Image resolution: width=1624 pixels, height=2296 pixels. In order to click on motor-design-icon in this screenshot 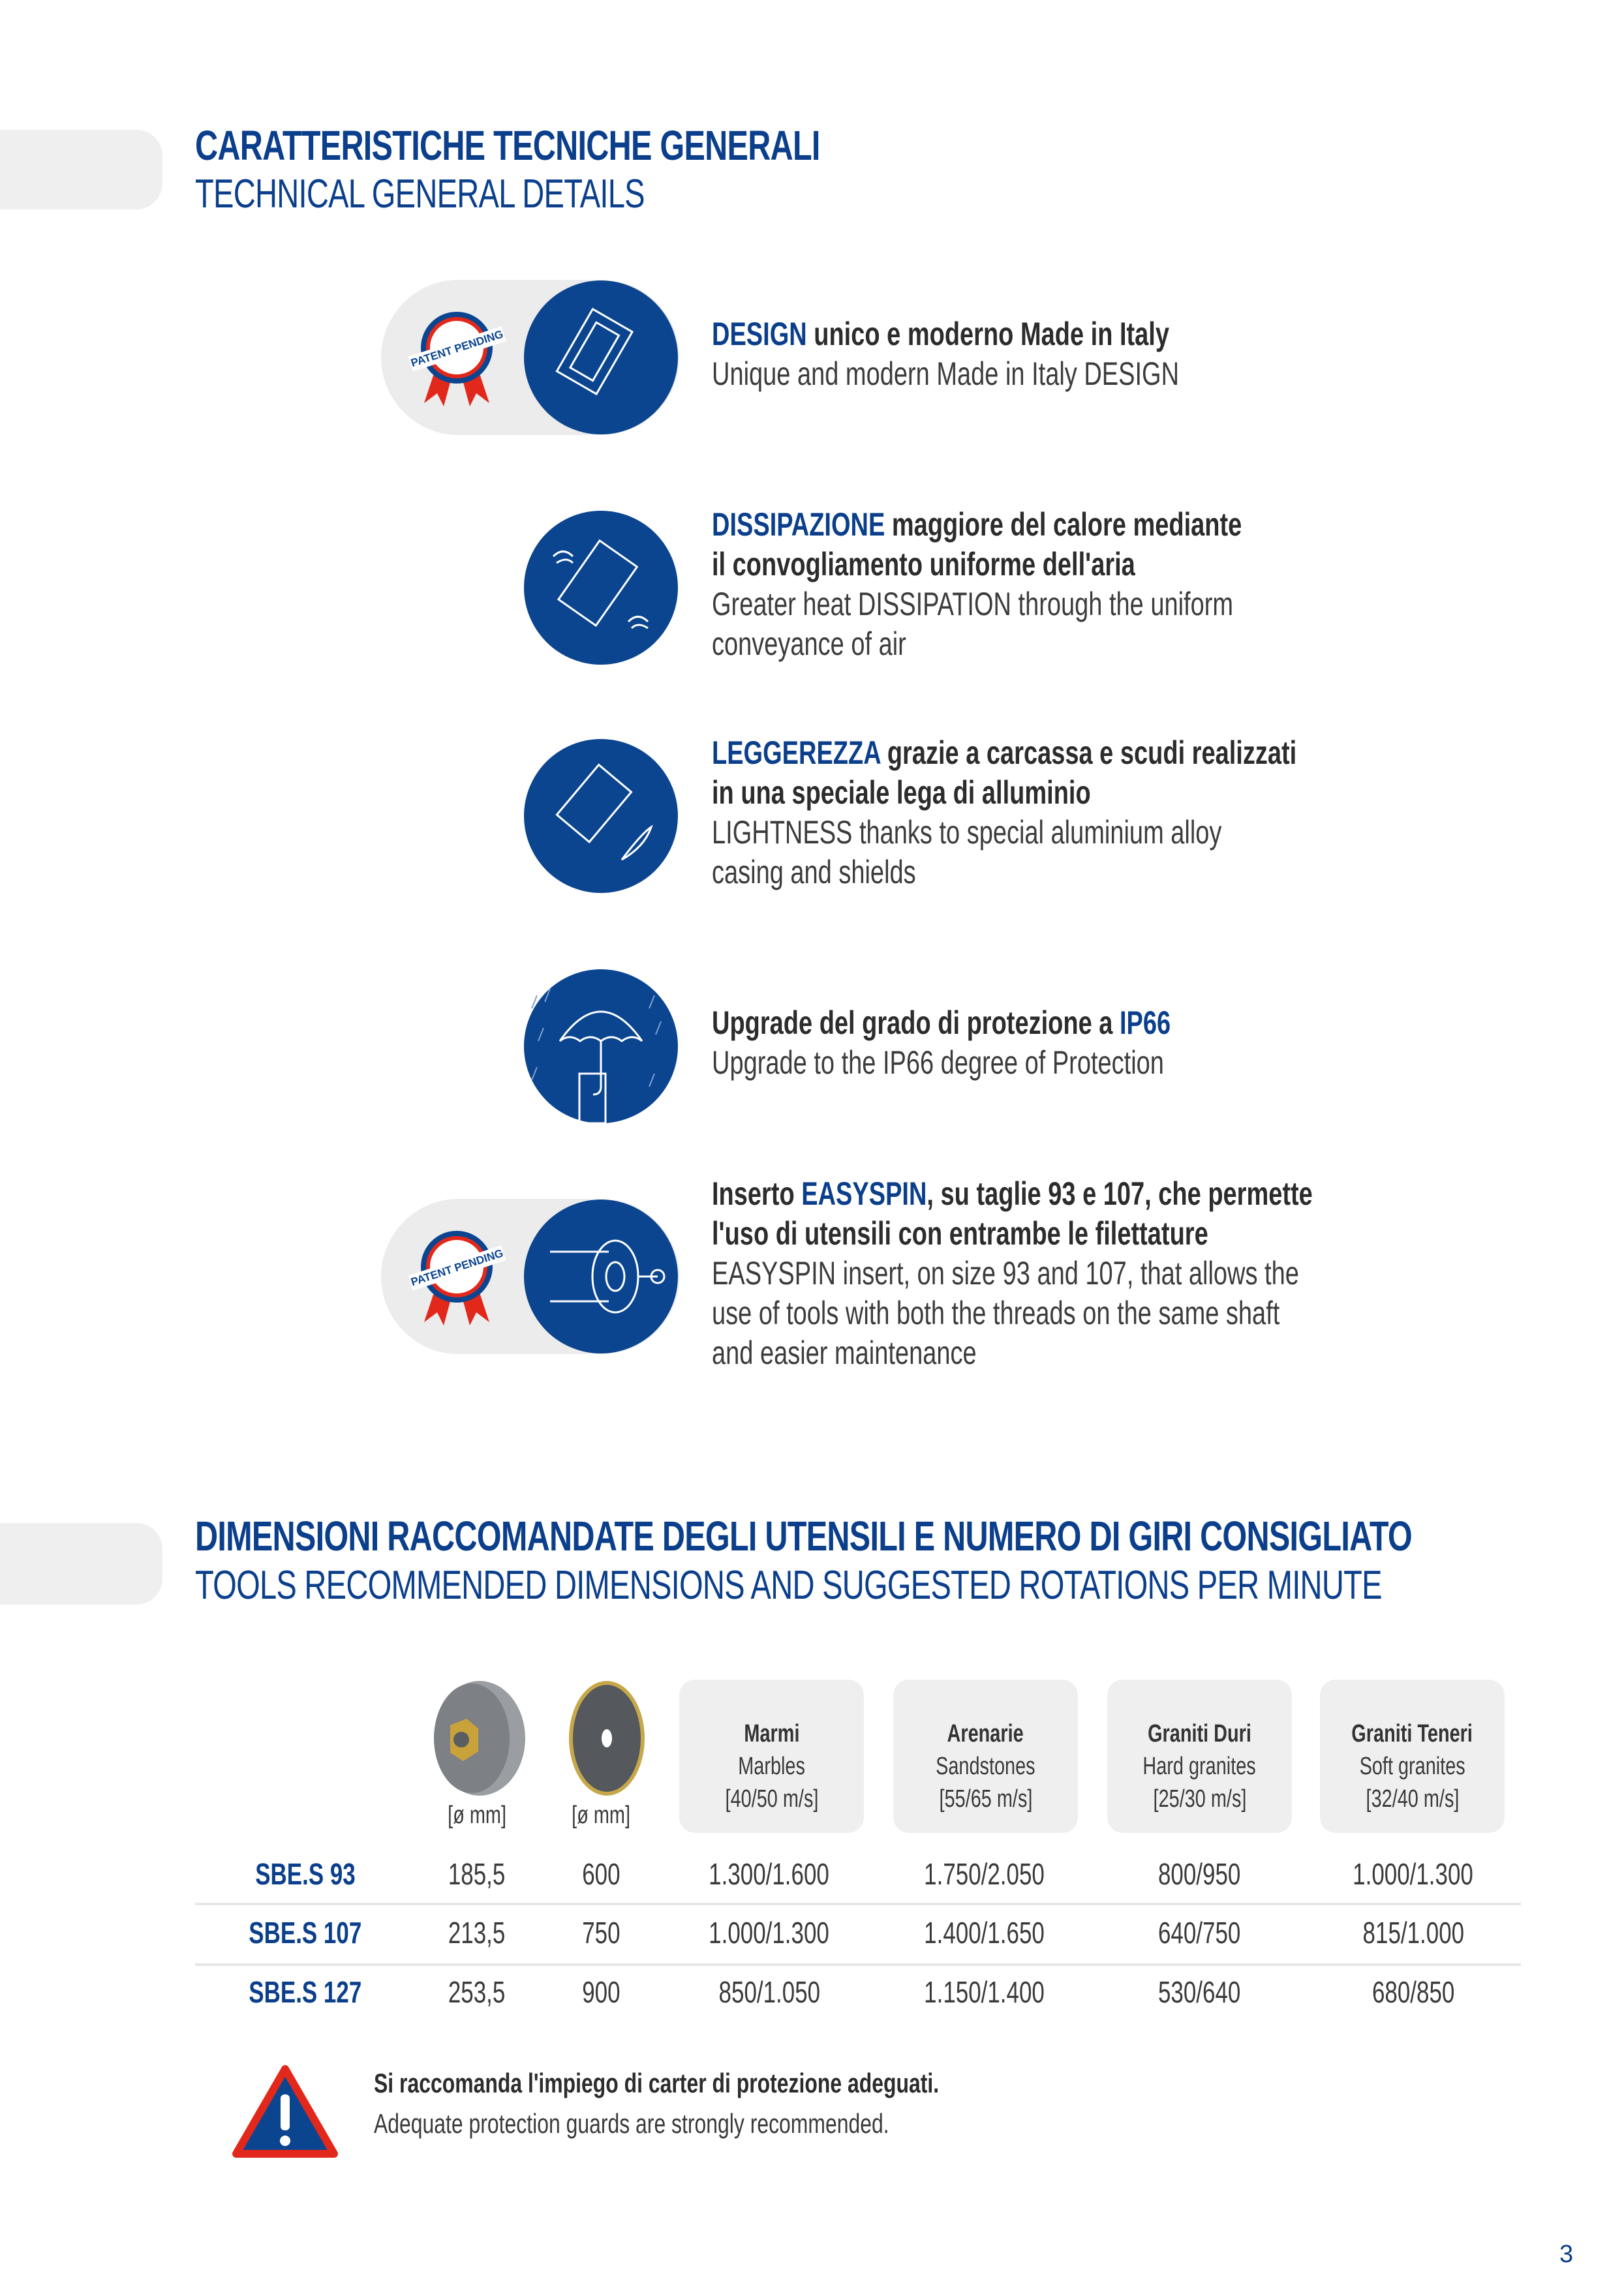, I will do `click(595, 351)`.